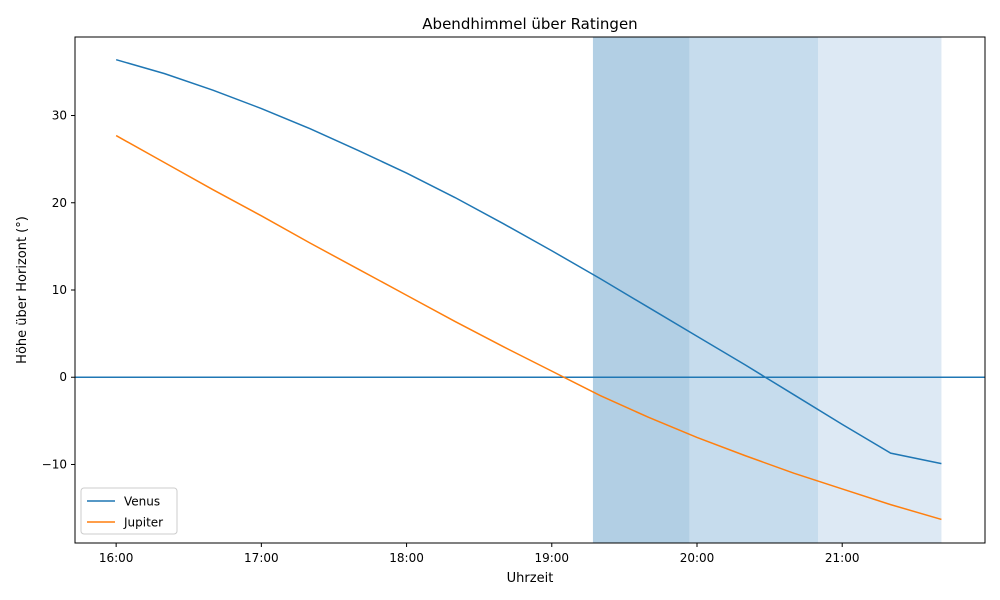 The width and height of the screenshot is (1000, 600). What do you see at coordinates (116, 558) in the screenshot?
I see `x-tick-label: 16:00` at bounding box center [116, 558].